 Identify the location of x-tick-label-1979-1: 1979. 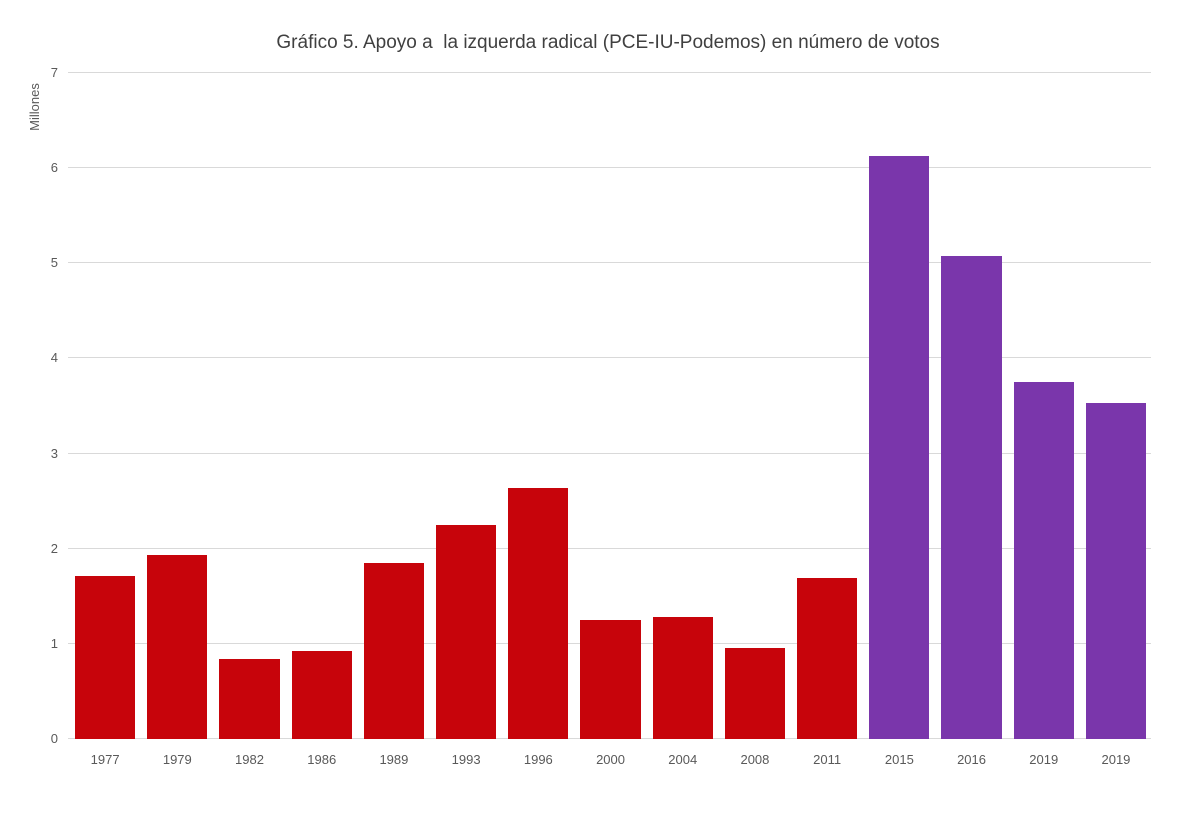
(177, 759).